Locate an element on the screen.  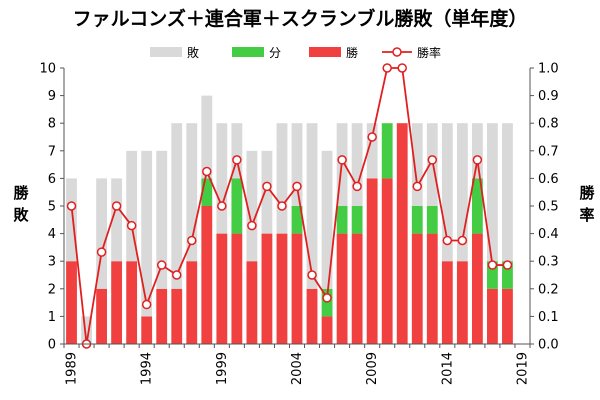
win-bar-2016 is located at coordinates (477, 288).